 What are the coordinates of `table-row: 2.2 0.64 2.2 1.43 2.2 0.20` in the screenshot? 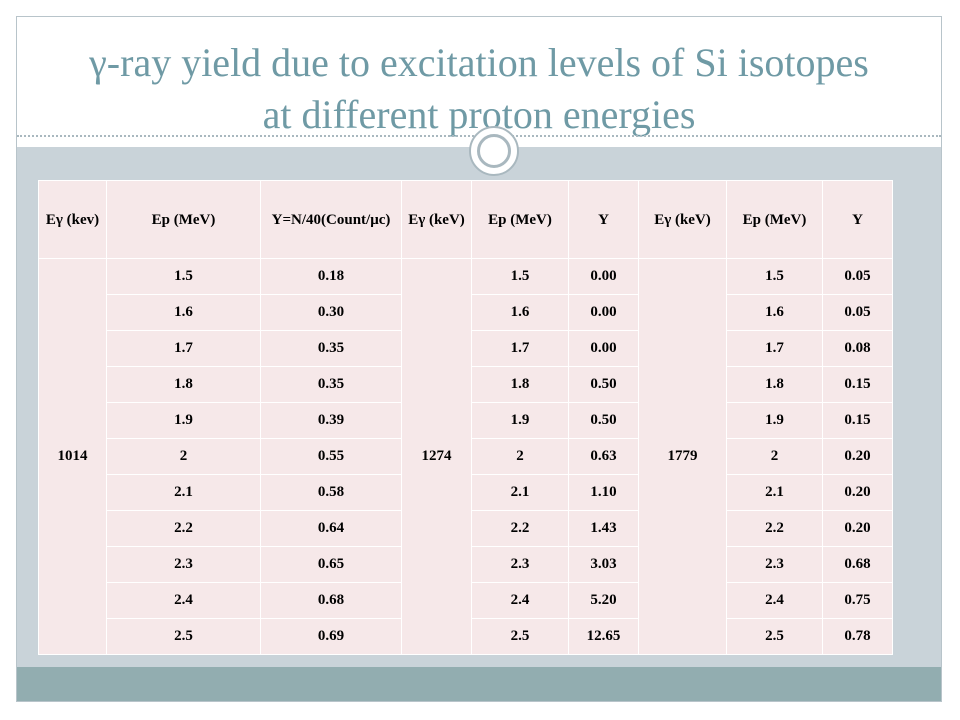 It's located at (466, 528).